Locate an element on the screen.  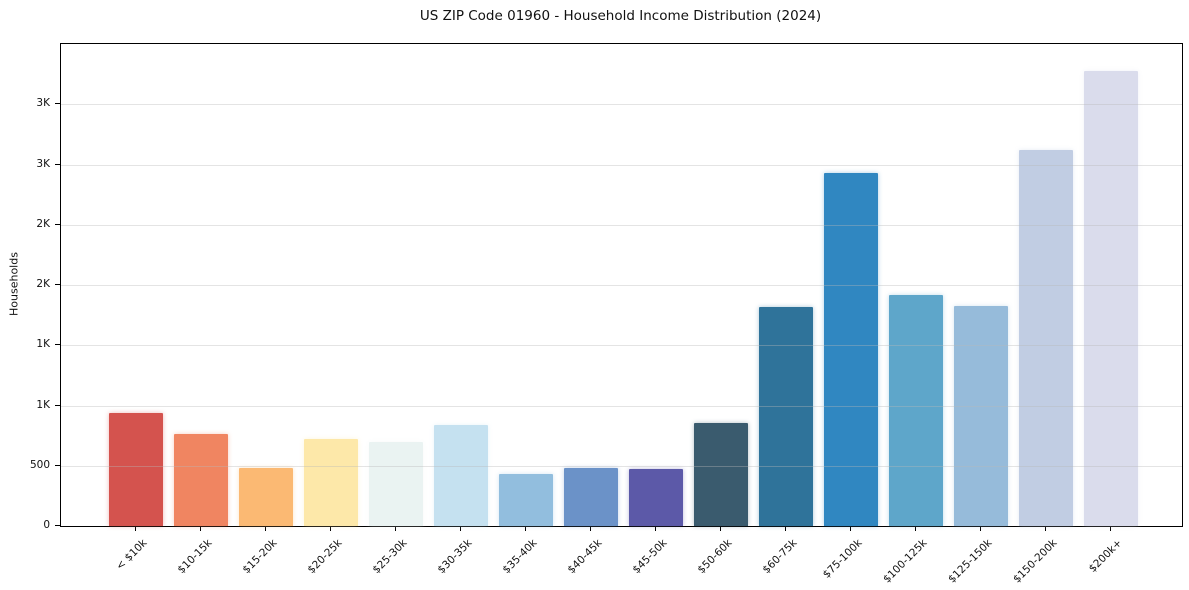
x-tick-label: < $10k is located at coordinates (131, 555).